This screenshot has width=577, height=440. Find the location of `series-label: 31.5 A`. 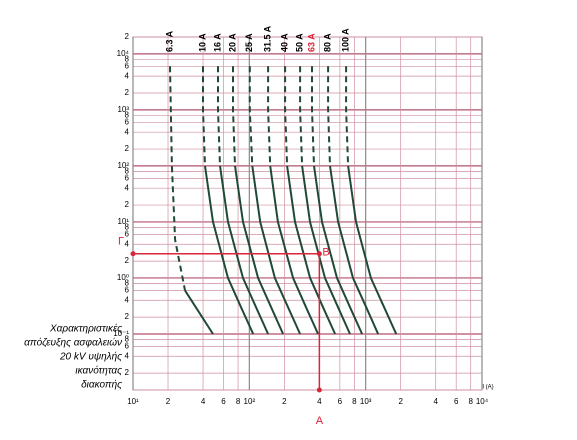

series-label: 31.5 A is located at coordinates (267, 38).